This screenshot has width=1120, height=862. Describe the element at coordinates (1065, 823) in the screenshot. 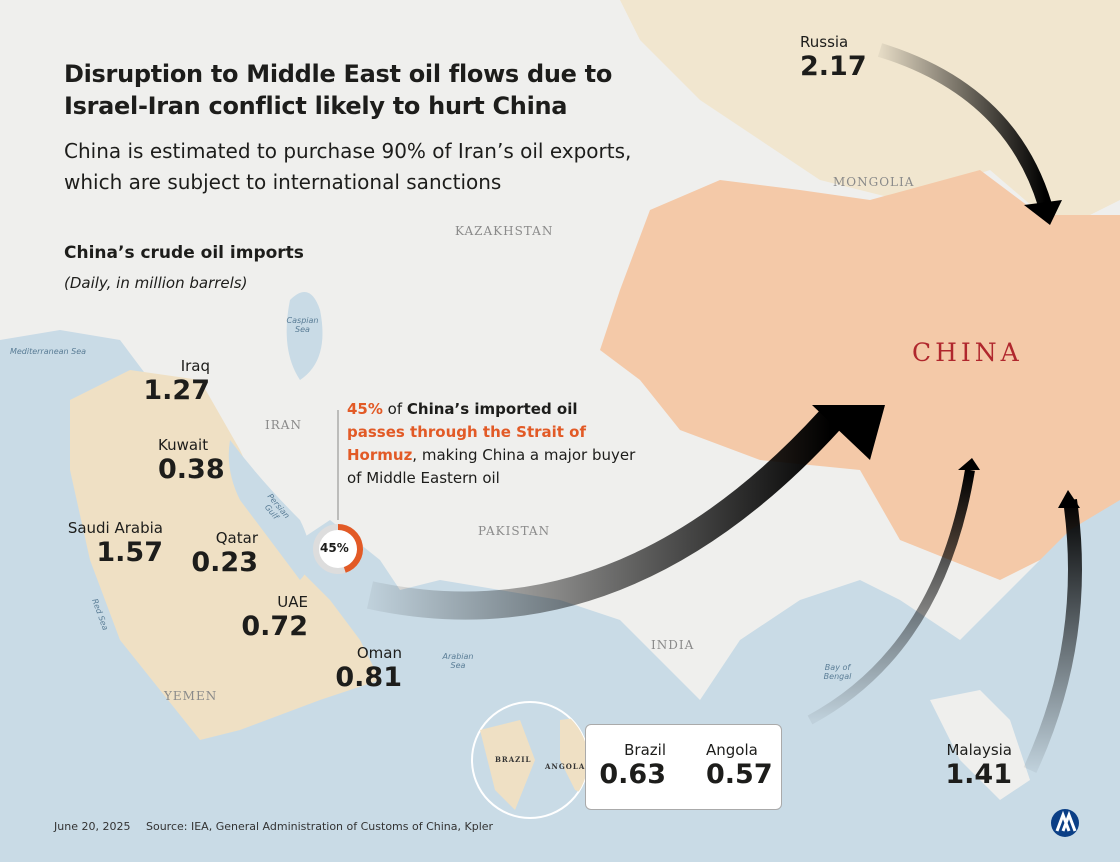

I see `logo` at that location.